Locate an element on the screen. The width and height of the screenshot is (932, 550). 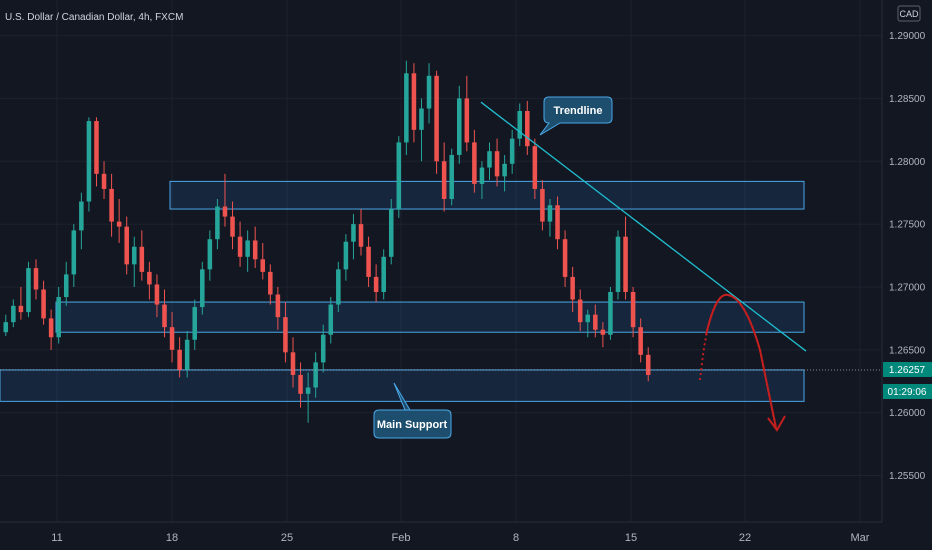
time-tick-label: 18 is located at coordinates (172, 538).